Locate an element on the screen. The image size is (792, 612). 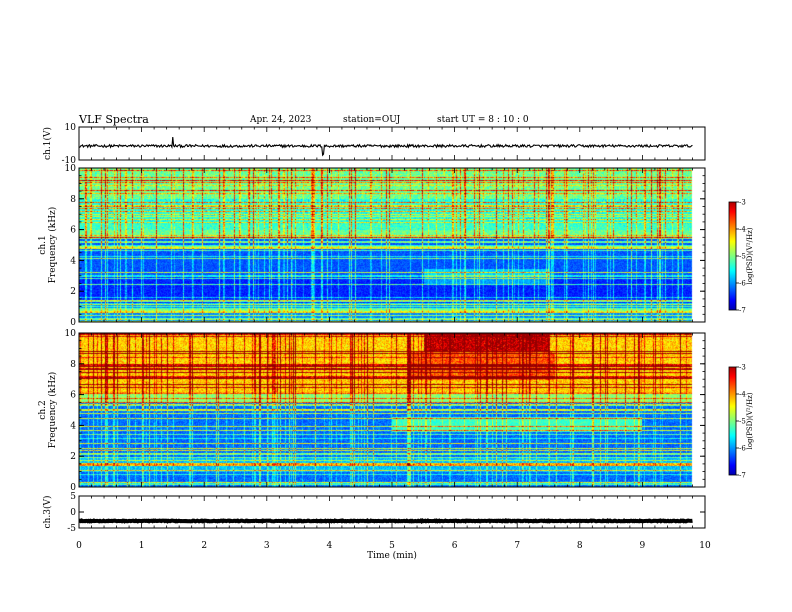
ch1-waveform-ytick-label: -10 is located at coordinates (69, 161).